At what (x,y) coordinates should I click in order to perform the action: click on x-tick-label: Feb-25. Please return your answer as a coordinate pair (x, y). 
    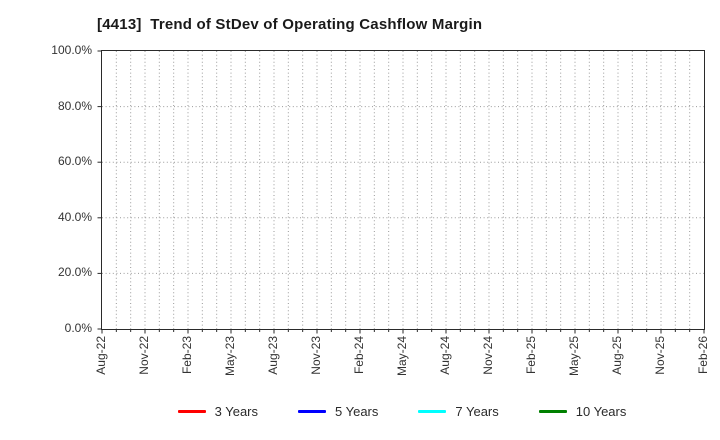
    Looking at the image, I should click on (530, 355).